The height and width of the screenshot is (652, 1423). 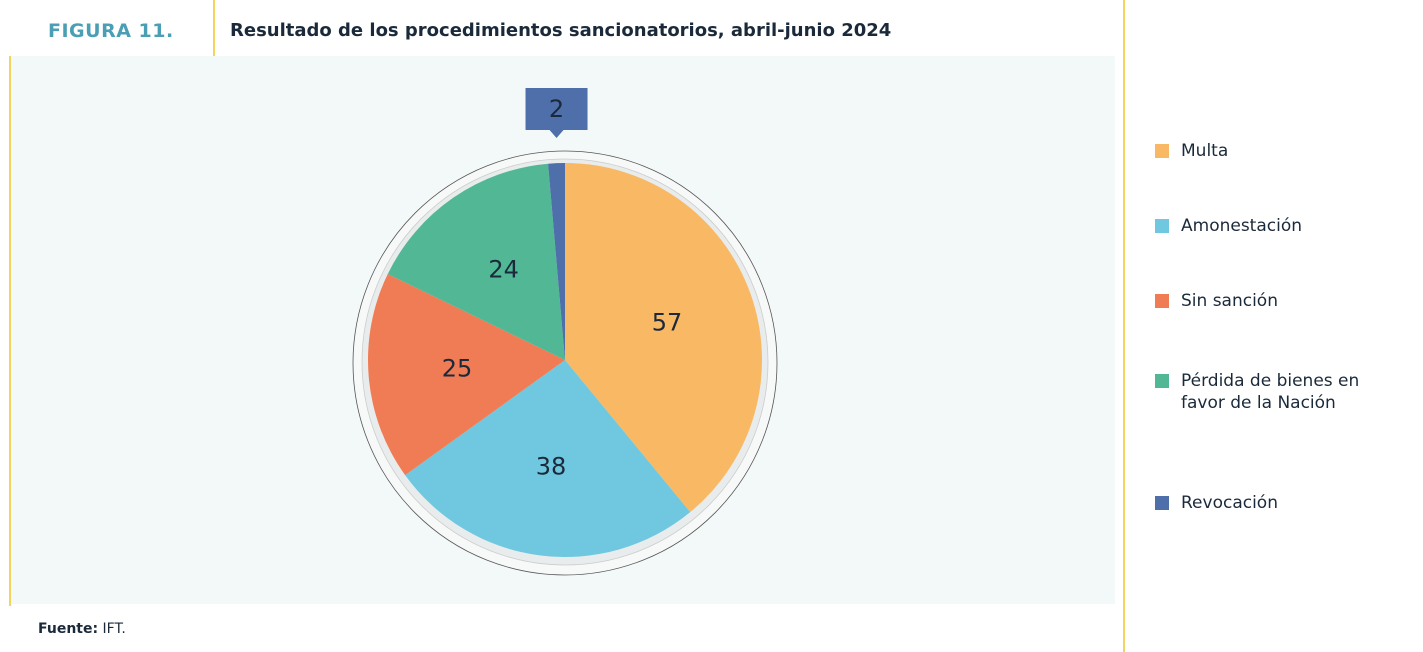 I want to click on legend-label: Multa, so click(x=1205, y=151).